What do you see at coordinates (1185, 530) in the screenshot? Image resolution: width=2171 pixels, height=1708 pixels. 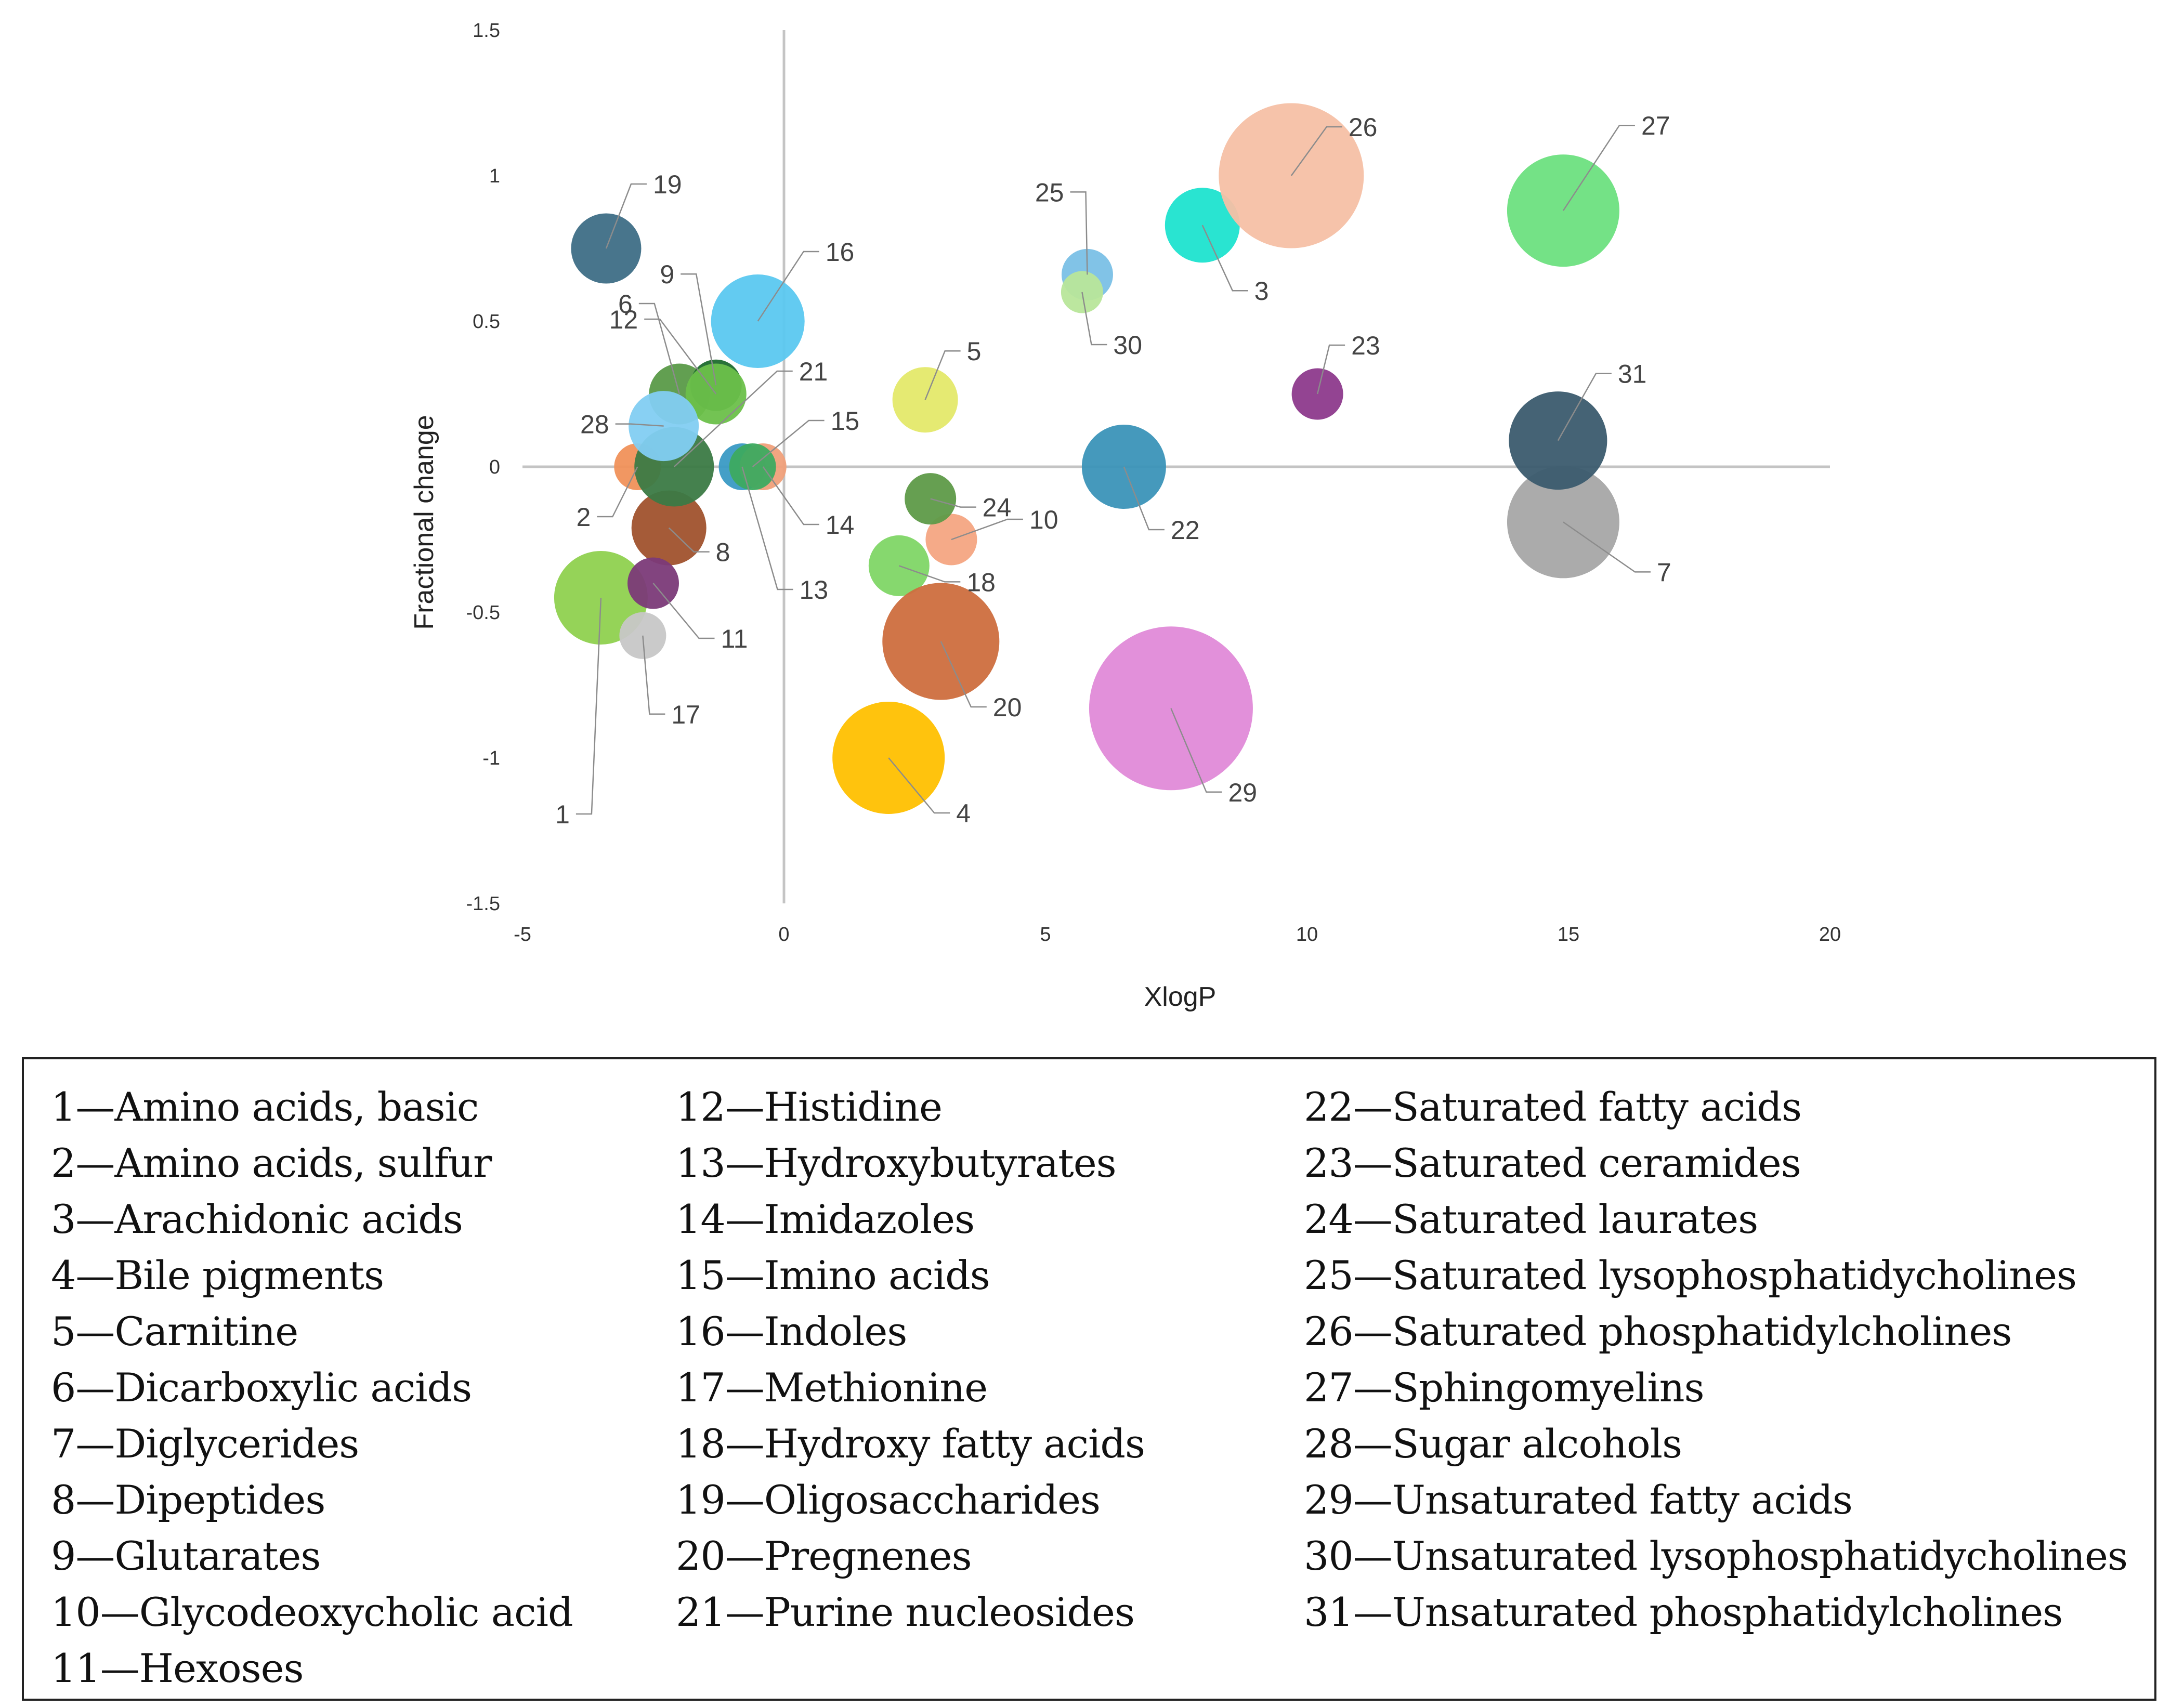 I see `bubble-label-22: 22` at bounding box center [1185, 530].